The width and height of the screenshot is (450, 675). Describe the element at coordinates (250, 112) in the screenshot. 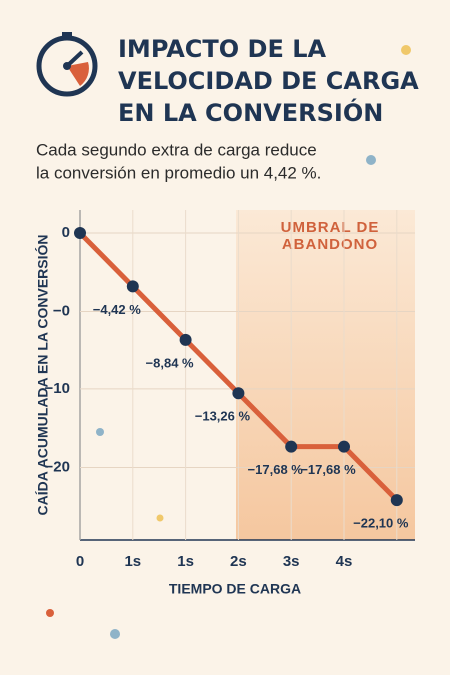

I see `title: EN LA CONVERSIÓN` at that location.